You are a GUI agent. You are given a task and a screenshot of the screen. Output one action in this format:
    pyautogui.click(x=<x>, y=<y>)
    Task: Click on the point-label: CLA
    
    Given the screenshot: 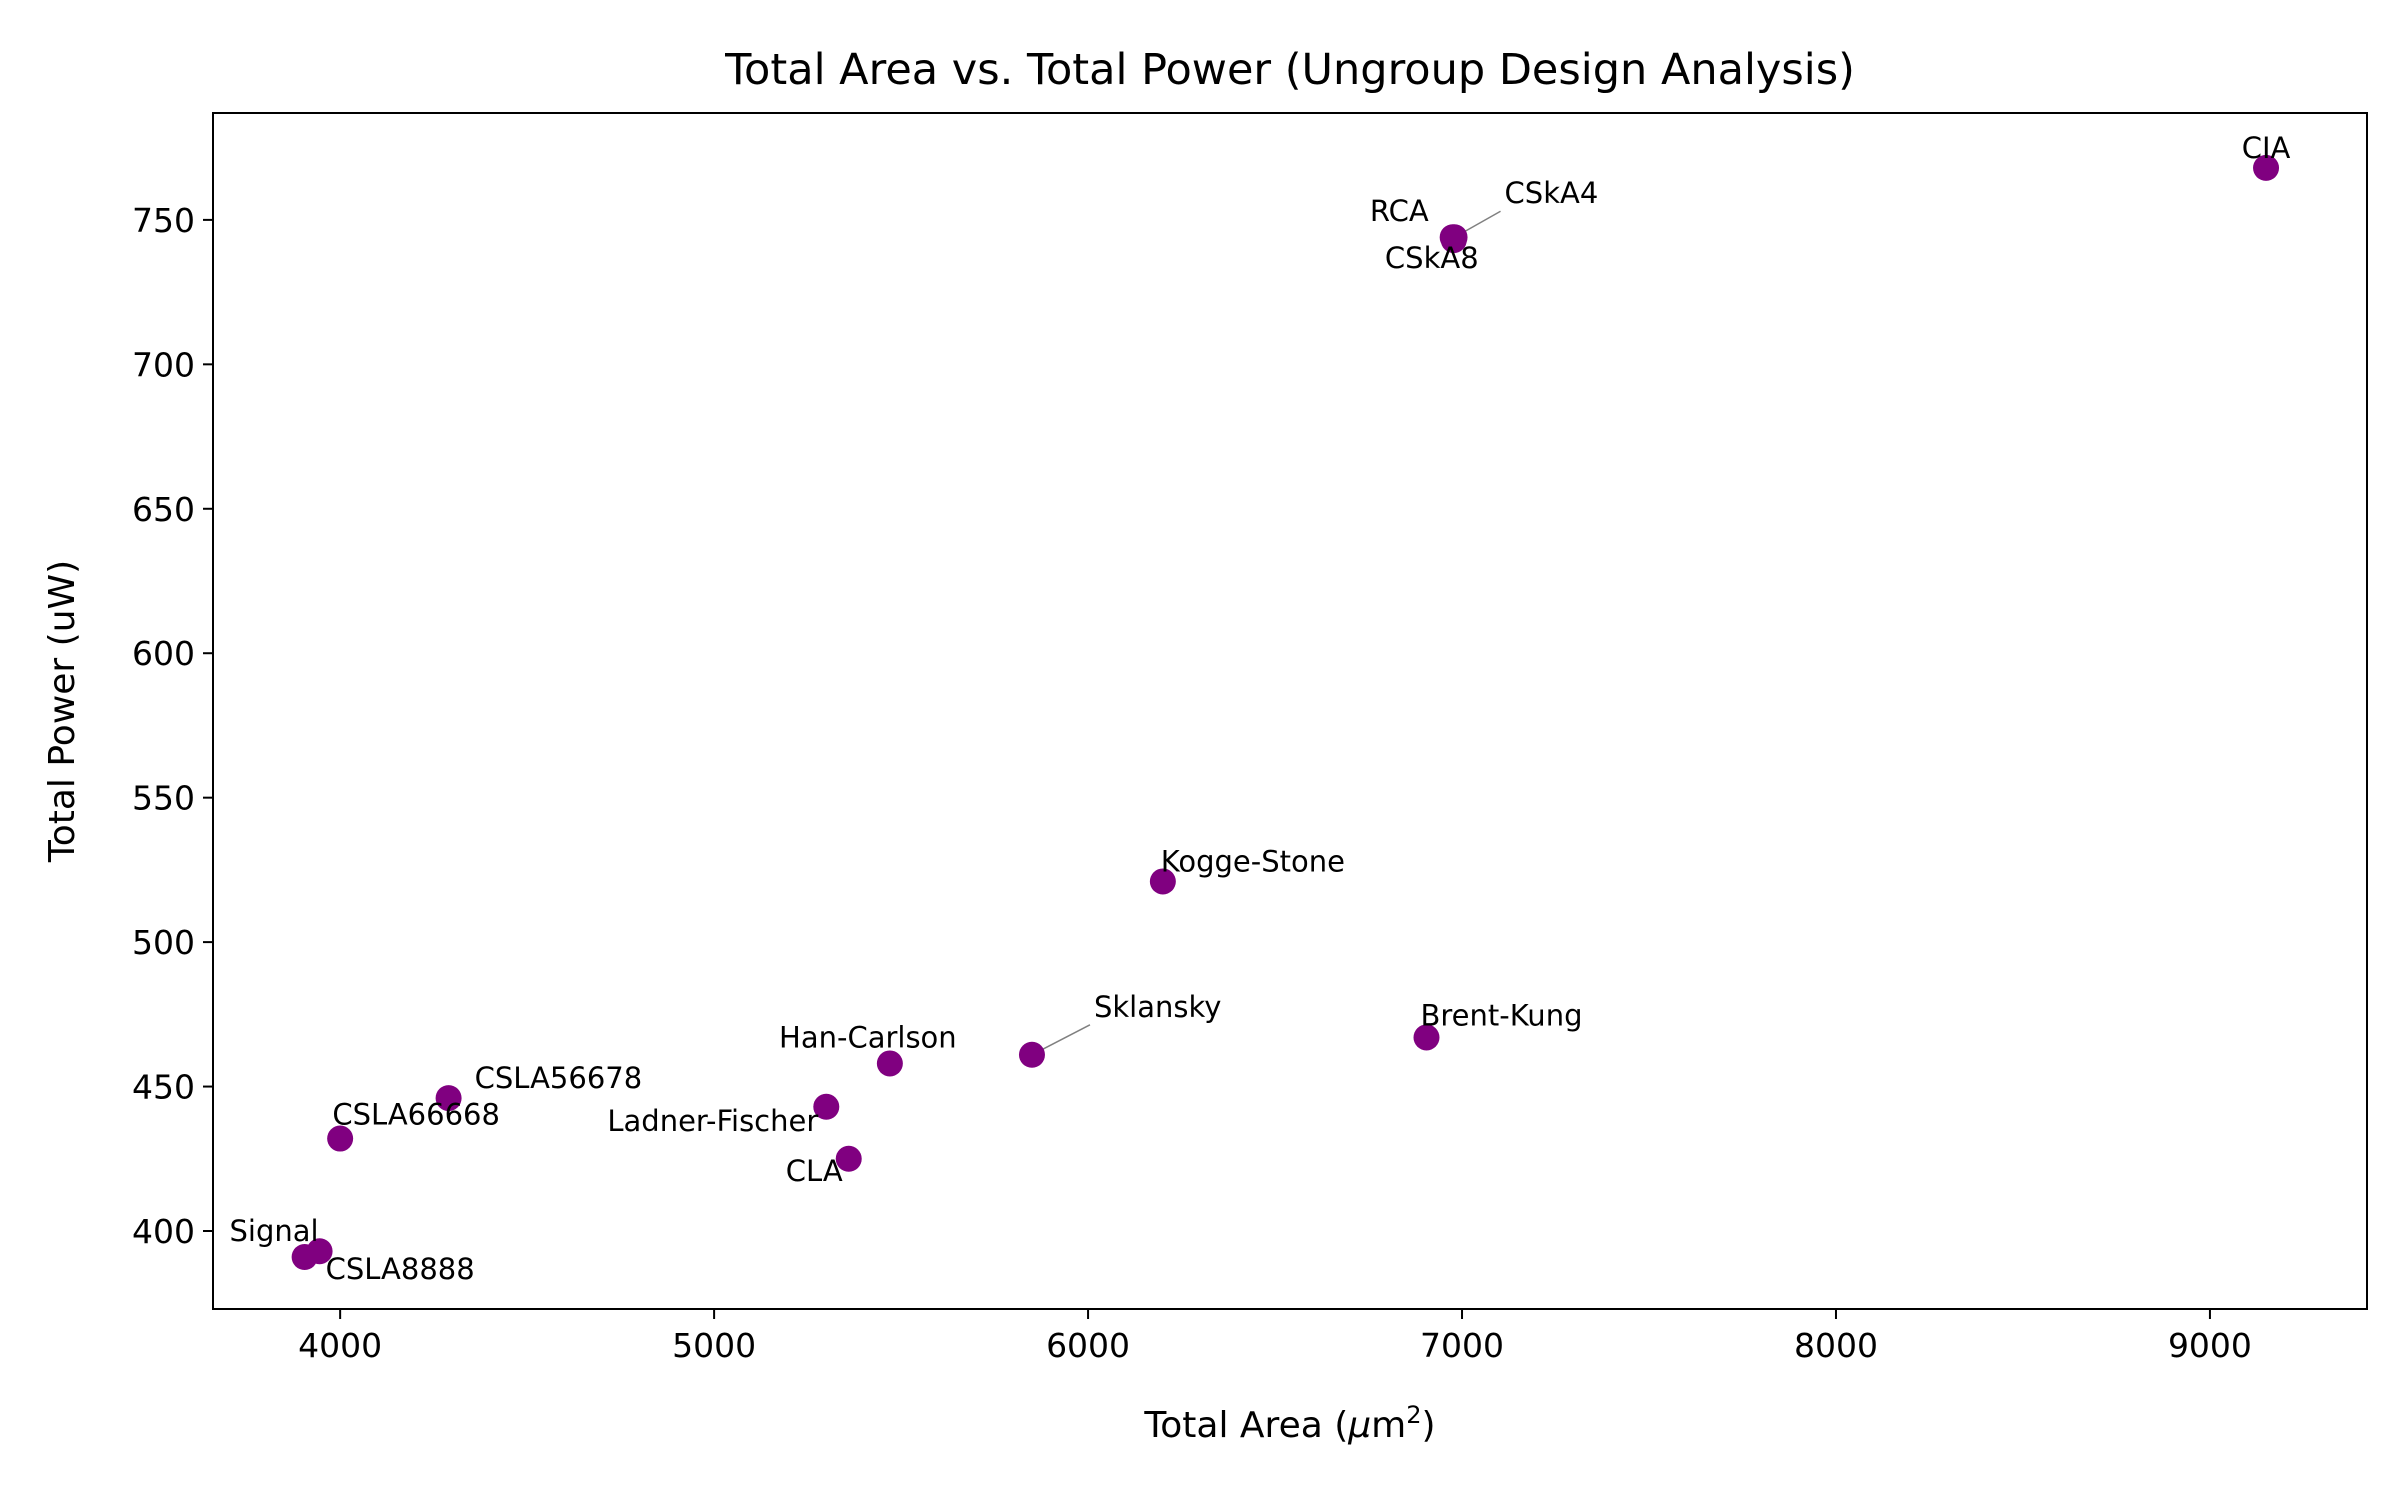 What is the action you would take?
    pyautogui.click(x=814, y=1171)
    